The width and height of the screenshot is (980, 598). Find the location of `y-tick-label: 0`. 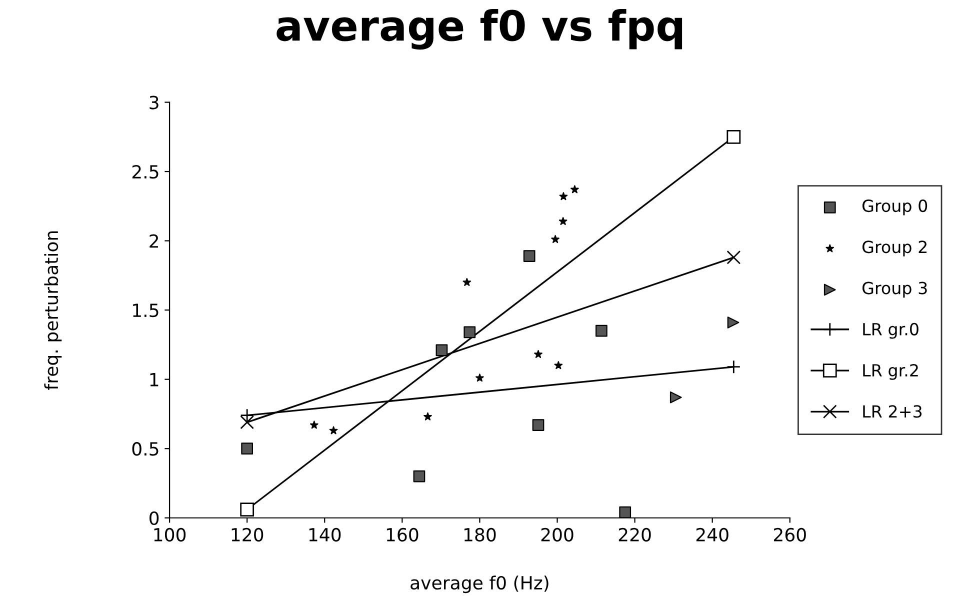

y-tick-label: 0 is located at coordinates (154, 518).